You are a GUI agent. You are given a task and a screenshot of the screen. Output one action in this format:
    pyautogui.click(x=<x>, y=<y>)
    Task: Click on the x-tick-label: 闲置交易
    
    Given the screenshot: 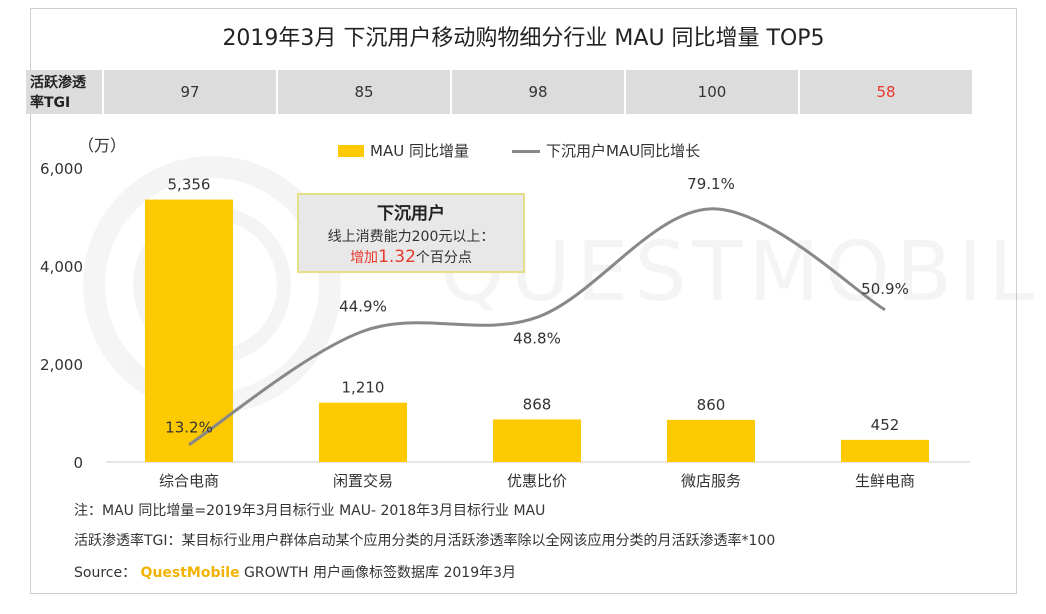 What is the action you would take?
    pyautogui.click(x=363, y=481)
    